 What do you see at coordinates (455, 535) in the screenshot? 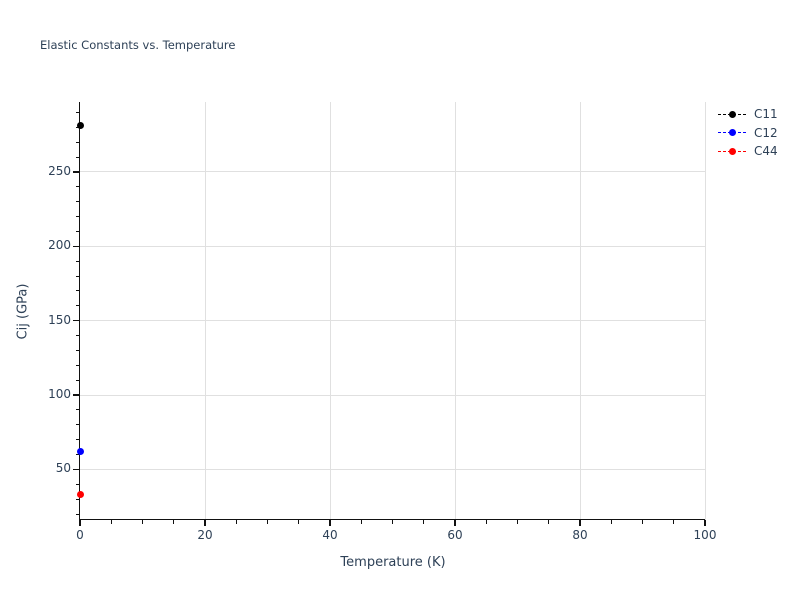
I see `x-tick-label: 60` at bounding box center [455, 535].